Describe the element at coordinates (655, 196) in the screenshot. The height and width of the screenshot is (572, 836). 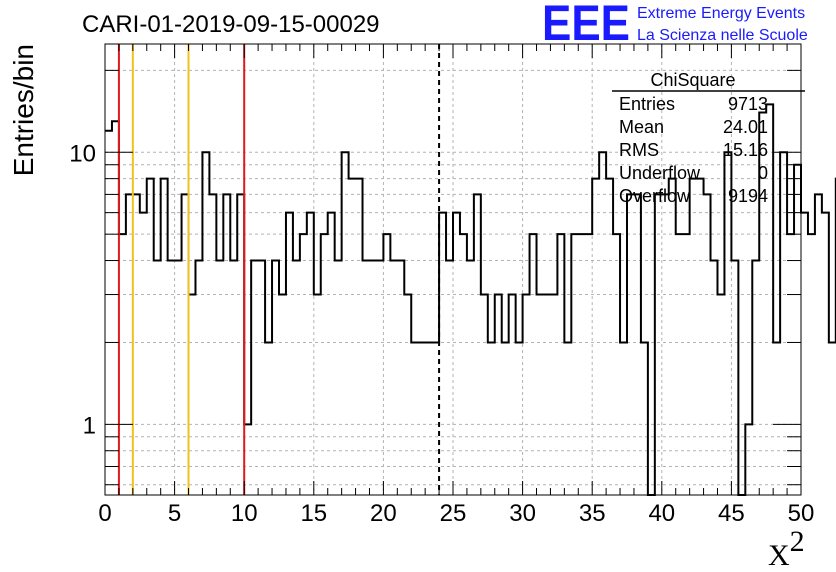
I see `stats-row-label: Overflow` at that location.